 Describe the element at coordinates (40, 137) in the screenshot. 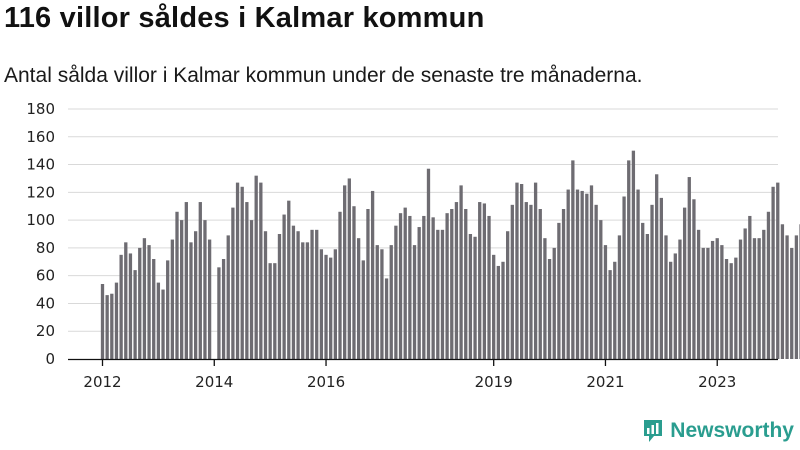

I see `y-tick-label: 160` at that location.